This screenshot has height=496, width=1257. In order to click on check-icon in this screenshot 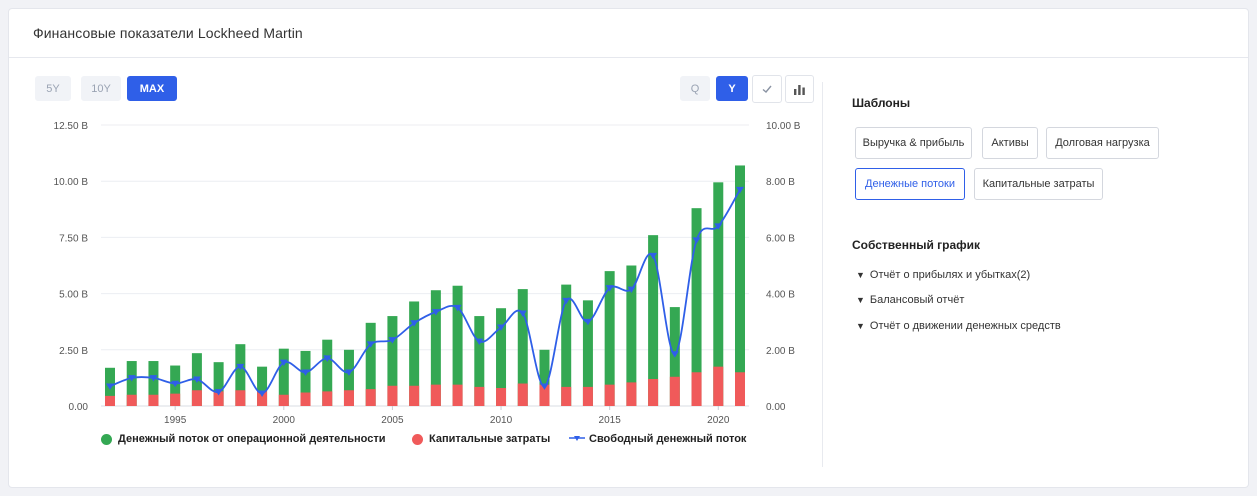, I will do `click(767, 89)`.